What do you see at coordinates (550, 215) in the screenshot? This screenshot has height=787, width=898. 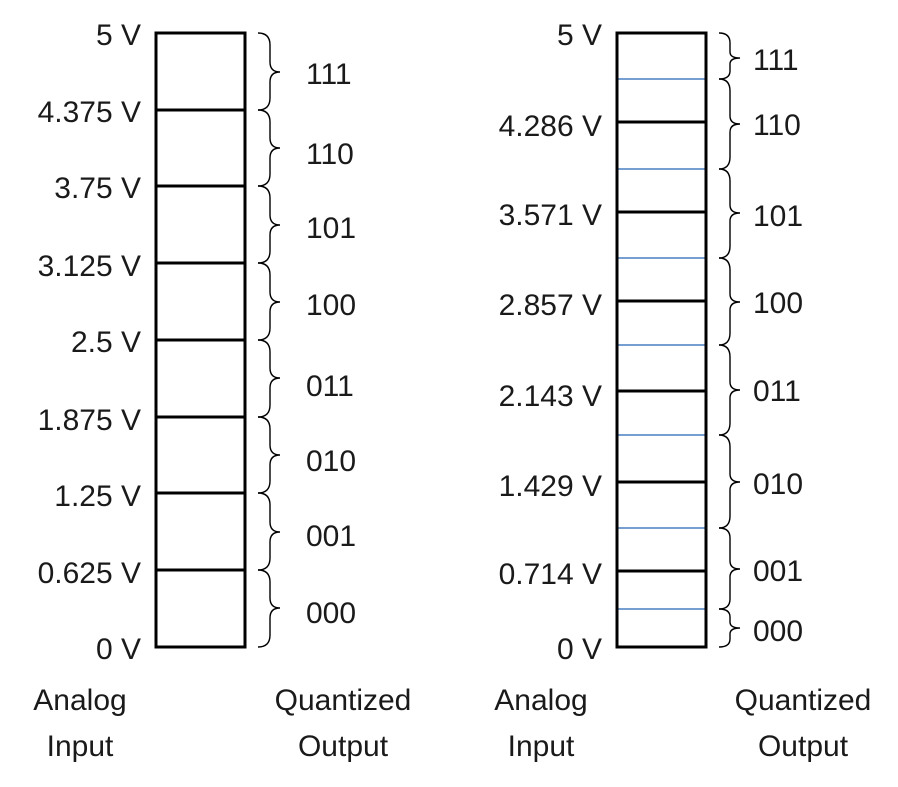 I see `right-label-3-571v: 3.571 V` at bounding box center [550, 215].